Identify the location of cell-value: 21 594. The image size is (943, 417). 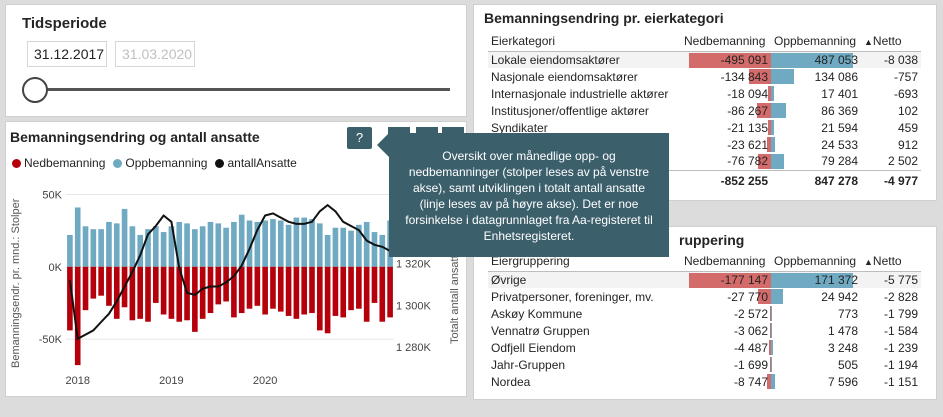
(839, 127).